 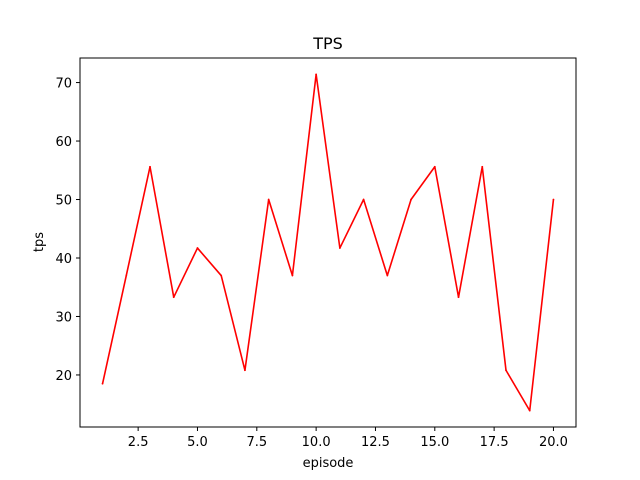 I want to click on y-tick-label: 40, so click(x=63, y=259).